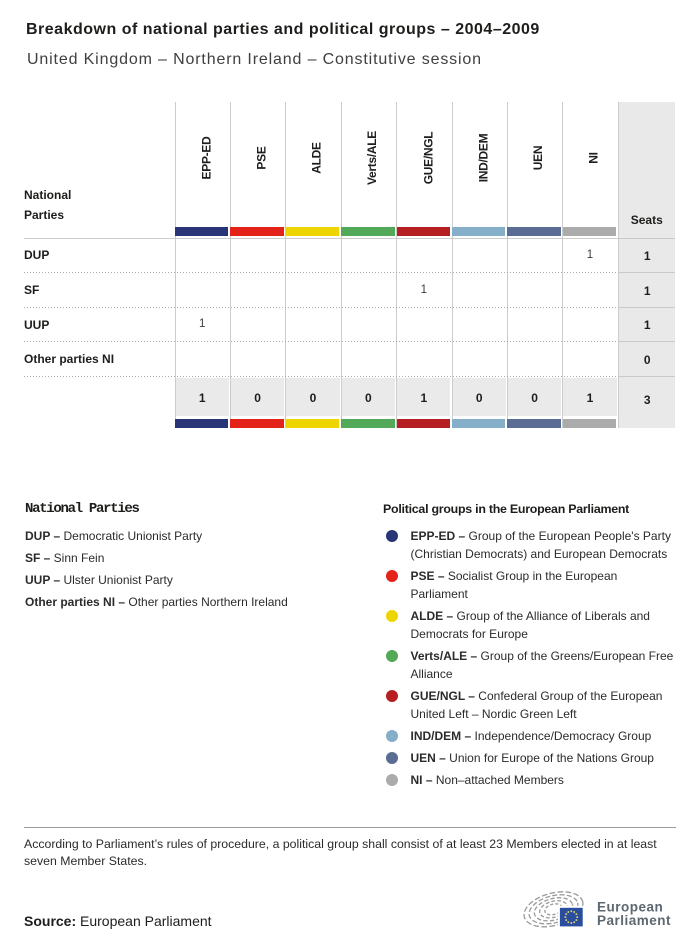 This screenshot has width=700, height=947. Describe the element at coordinates (630, 907) in the screenshot. I see `svg-text: European` at that location.